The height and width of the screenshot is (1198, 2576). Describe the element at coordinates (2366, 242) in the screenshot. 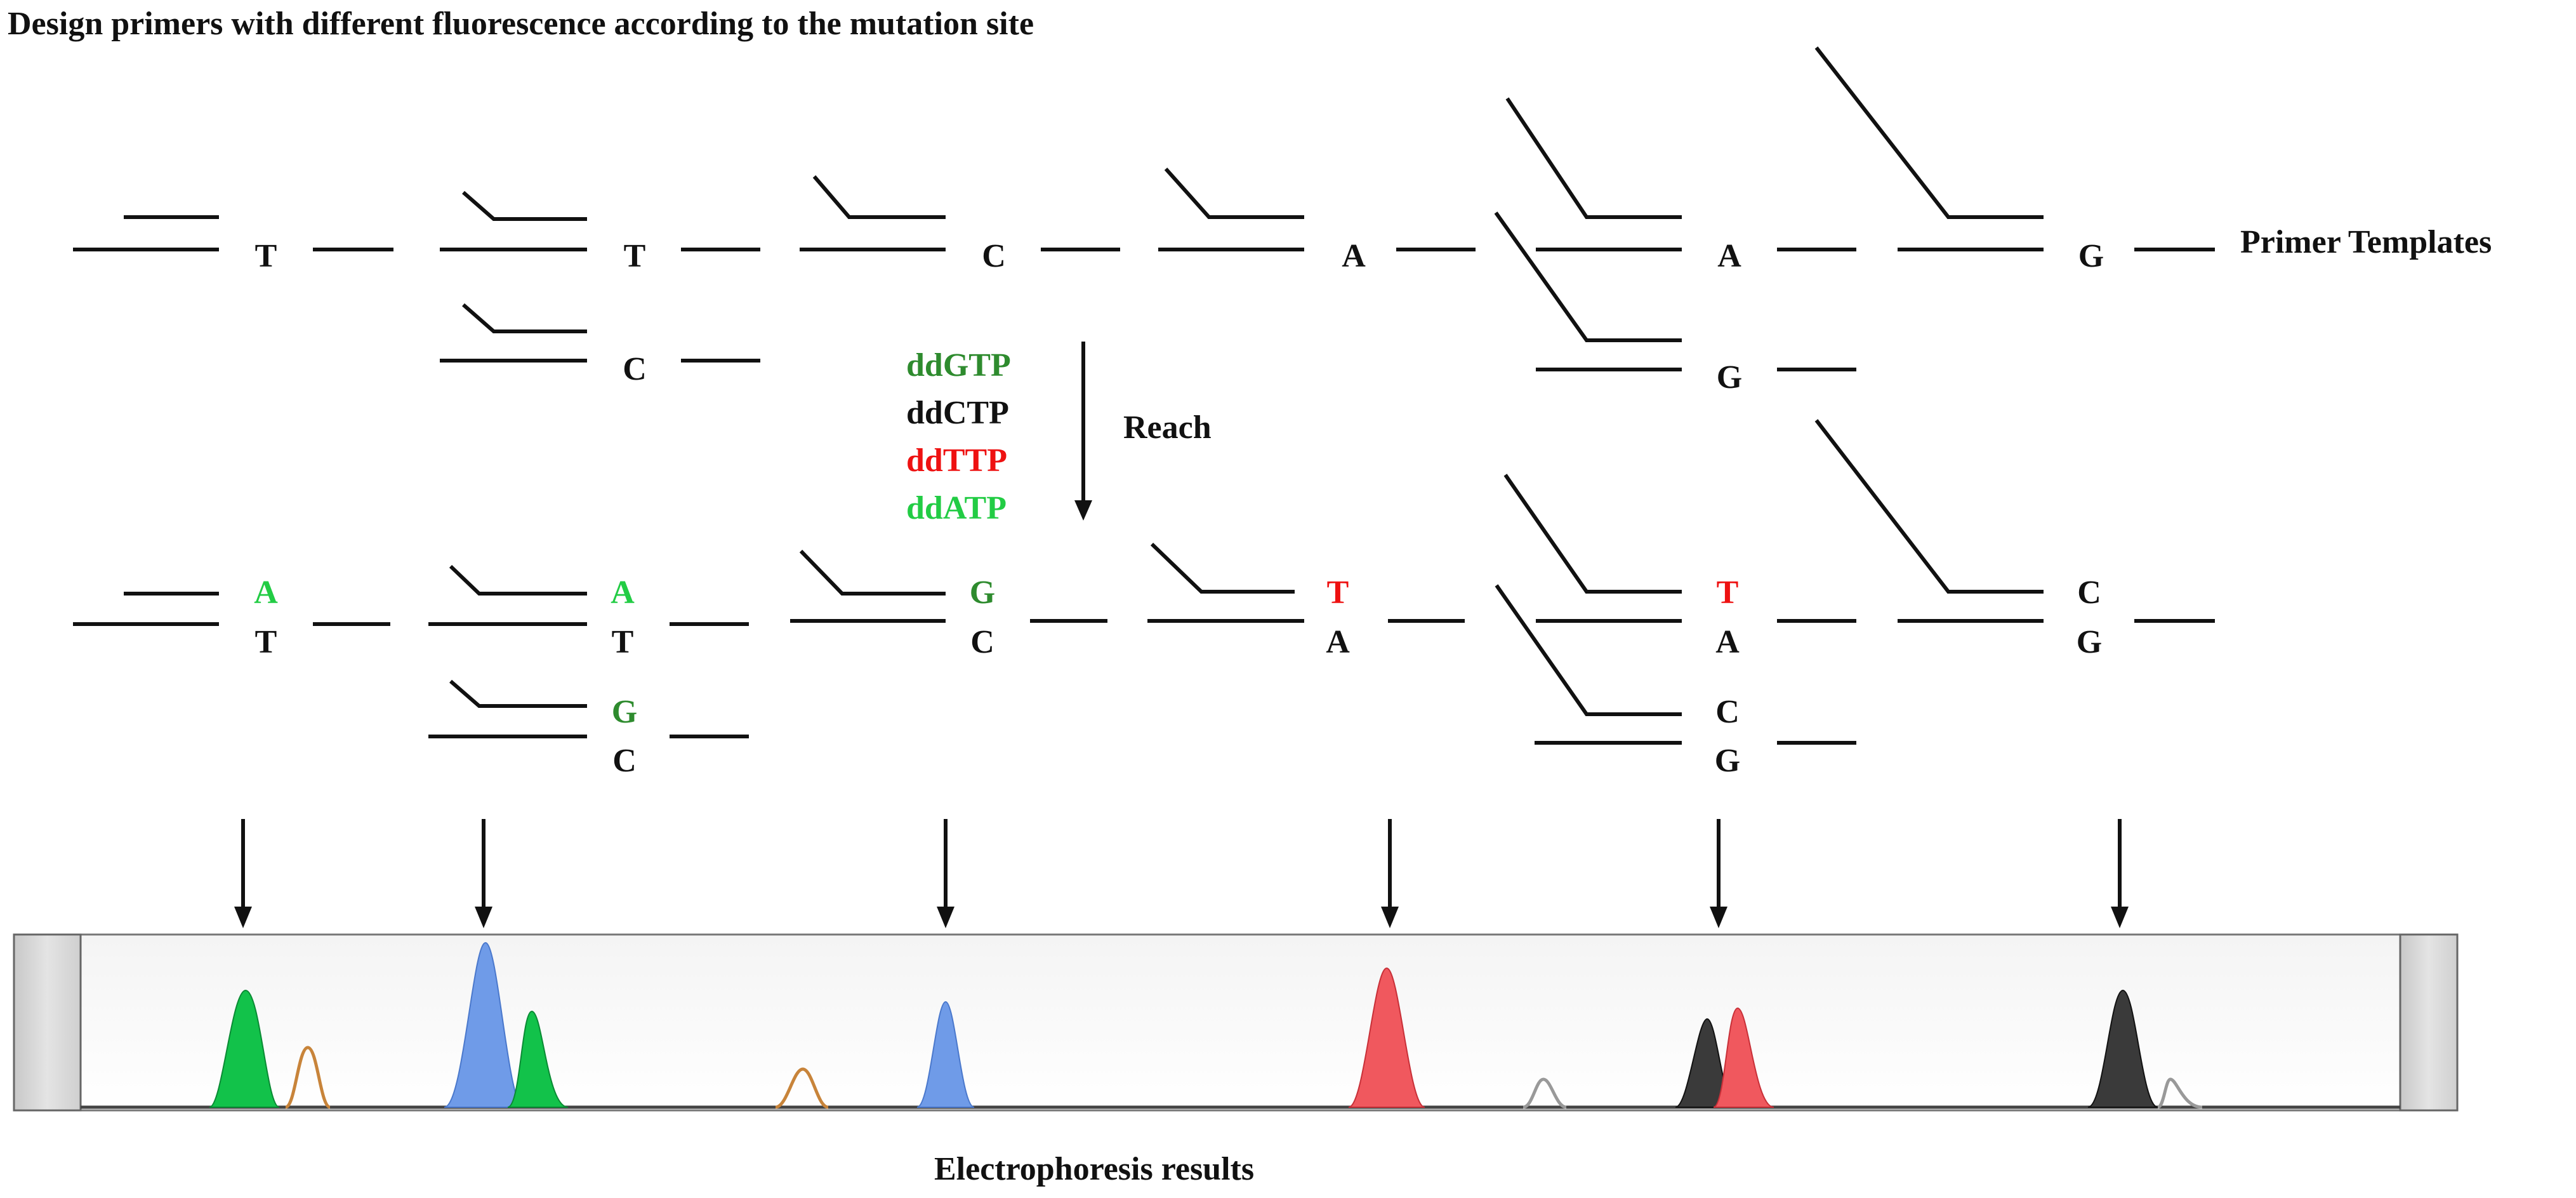

I see `primer-templates-label: Primer Templates` at that location.